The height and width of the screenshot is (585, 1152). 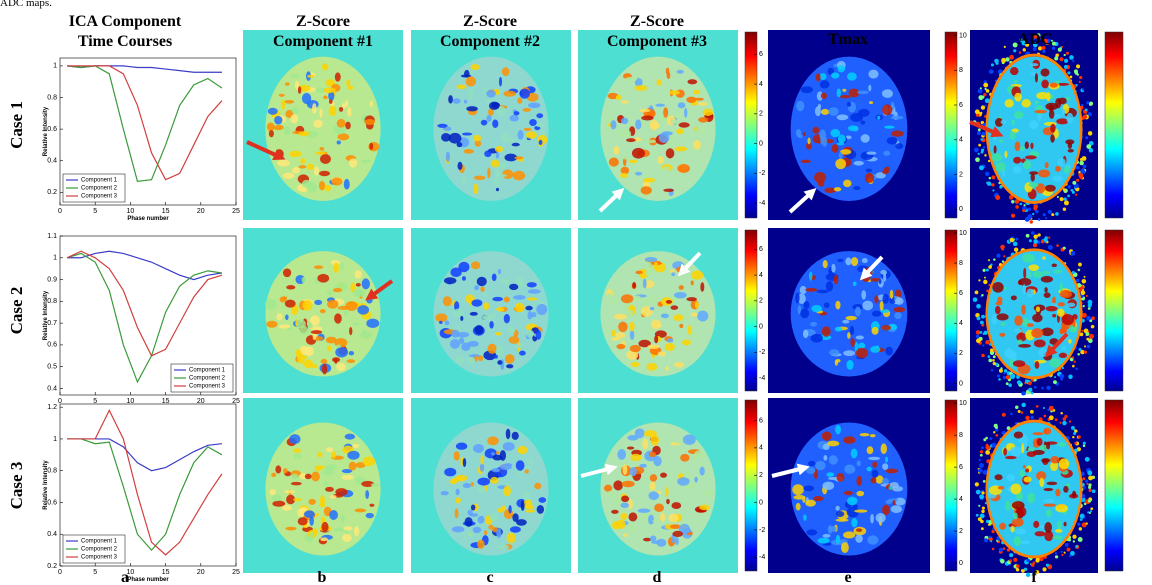 What do you see at coordinates (26, 4) in the screenshot?
I see `caption-fragment: ADC maps.` at bounding box center [26, 4].